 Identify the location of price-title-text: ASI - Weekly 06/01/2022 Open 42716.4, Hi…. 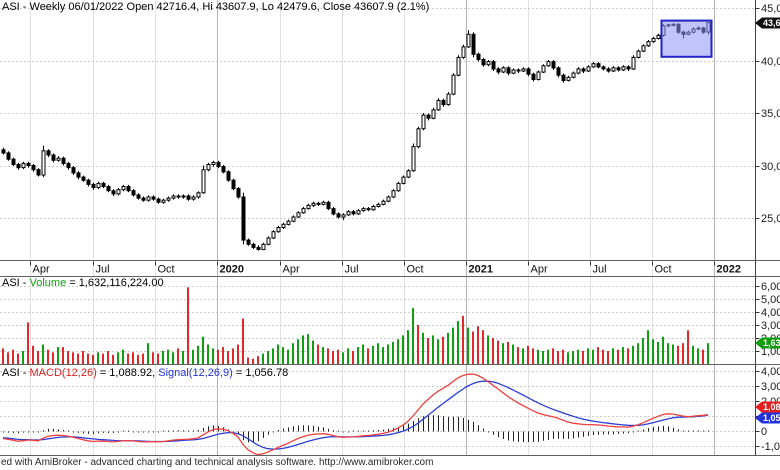
(216, 7).